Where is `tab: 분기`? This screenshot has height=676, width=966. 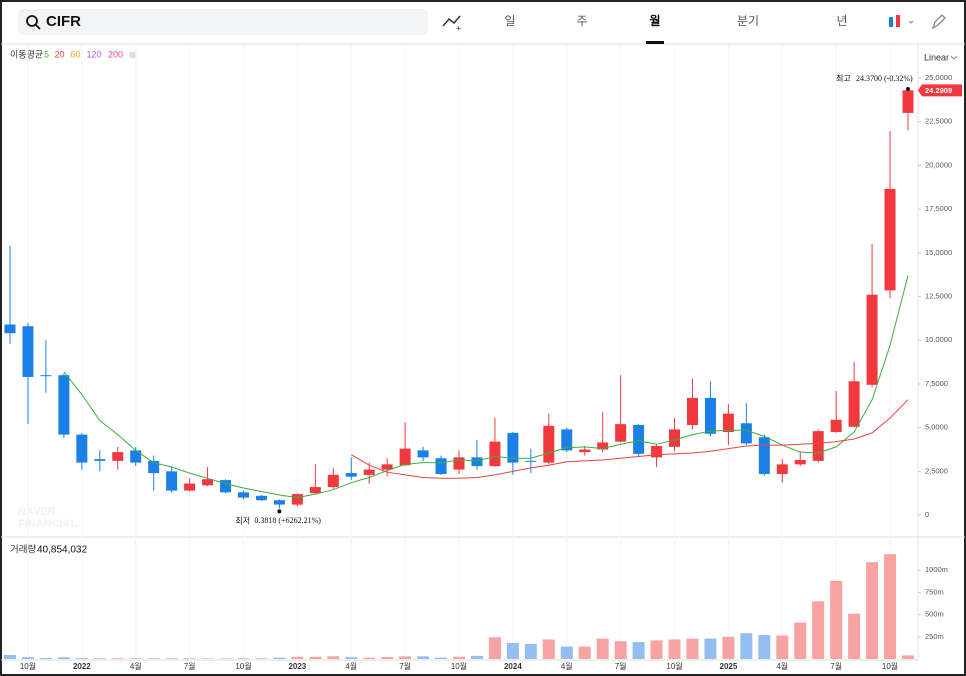 tab: 분기 is located at coordinates (748, 21).